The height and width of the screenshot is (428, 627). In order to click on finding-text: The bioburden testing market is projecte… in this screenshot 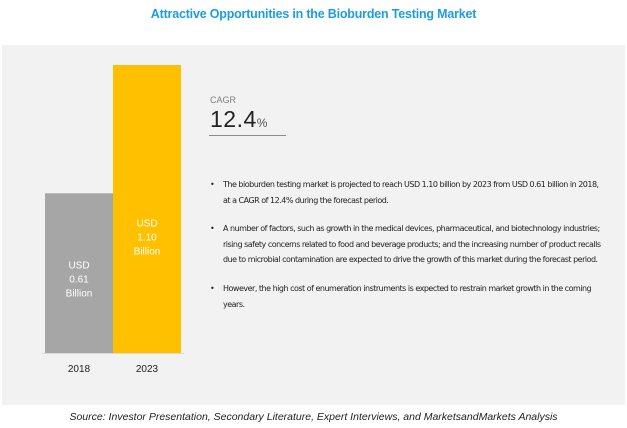, I will do `click(411, 192)`.